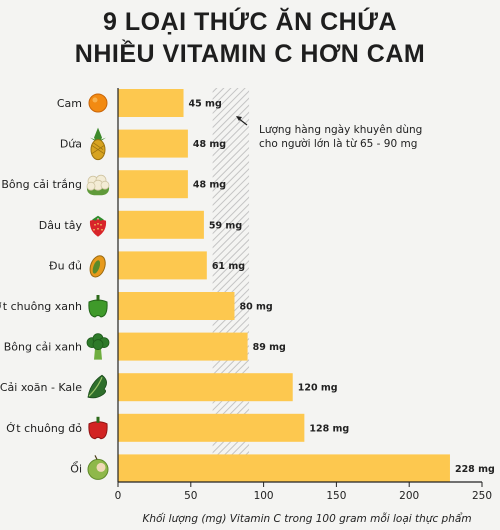 Image resolution: width=500 pixels, height=530 pixels. What do you see at coordinates (336, 496) in the screenshot?
I see `x-tick-label: 150` at bounding box center [336, 496].